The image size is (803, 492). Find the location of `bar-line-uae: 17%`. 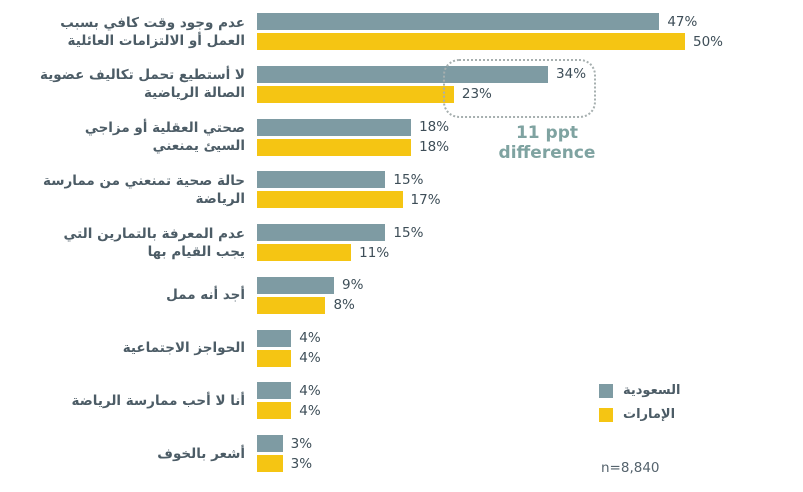

bar-line-uae: 17% is located at coordinates (349, 200).